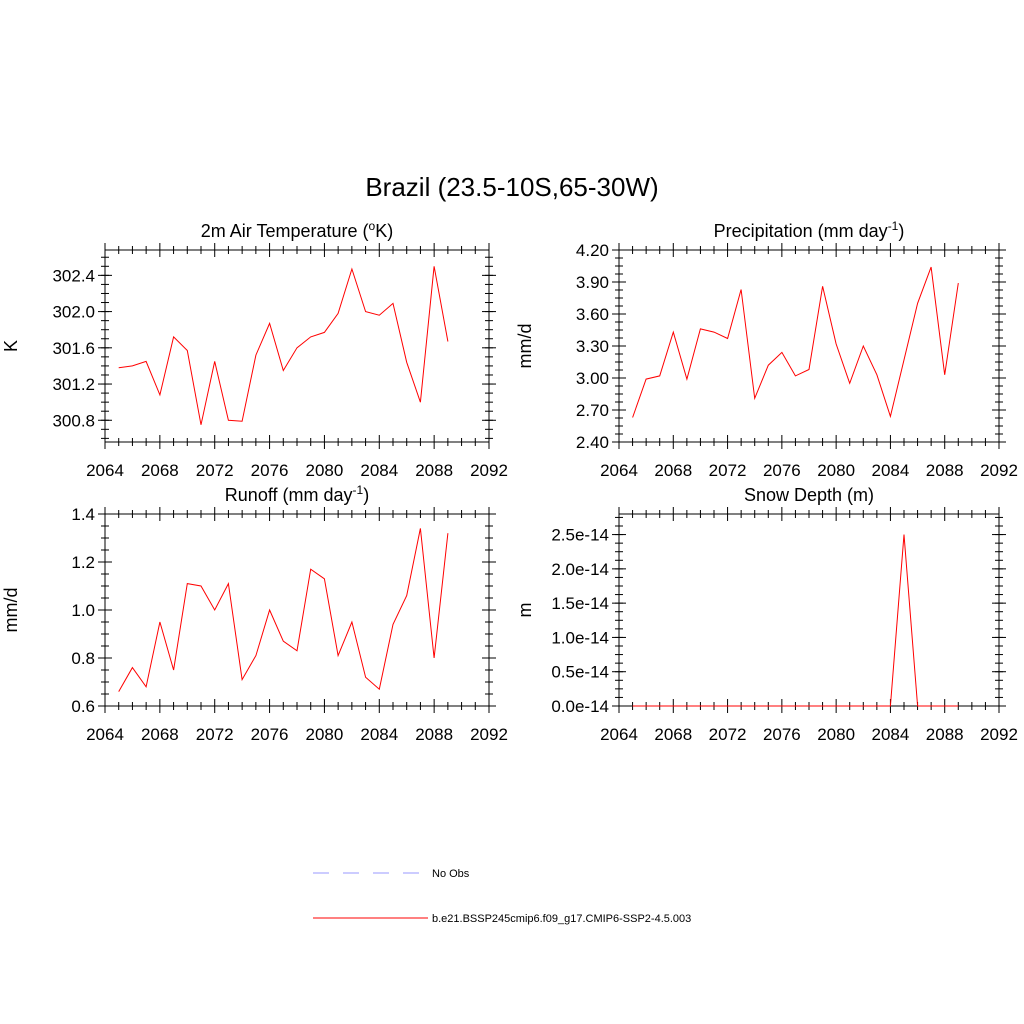  What do you see at coordinates (592, 314) in the screenshot?
I see `y-tick-label: 3.60` at bounding box center [592, 314].